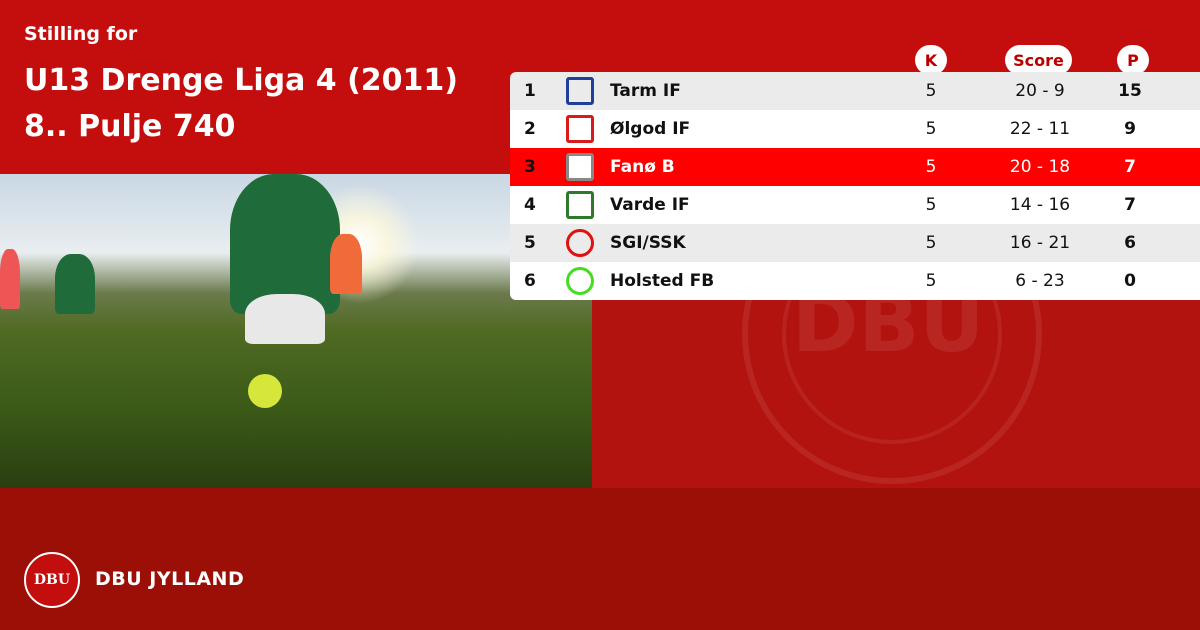 The height and width of the screenshot is (630, 1200). What do you see at coordinates (530, 281) in the screenshot?
I see `position: 6` at bounding box center [530, 281].